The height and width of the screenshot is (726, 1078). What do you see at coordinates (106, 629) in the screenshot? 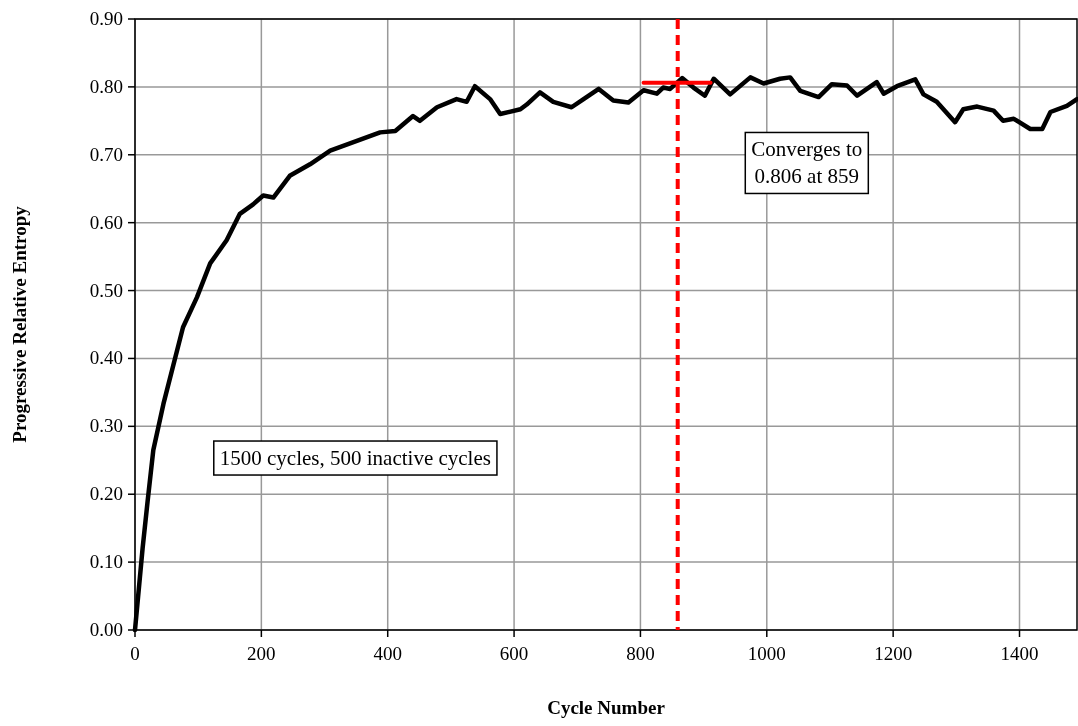
I see `y-tick-label: 0.00` at bounding box center [106, 629].